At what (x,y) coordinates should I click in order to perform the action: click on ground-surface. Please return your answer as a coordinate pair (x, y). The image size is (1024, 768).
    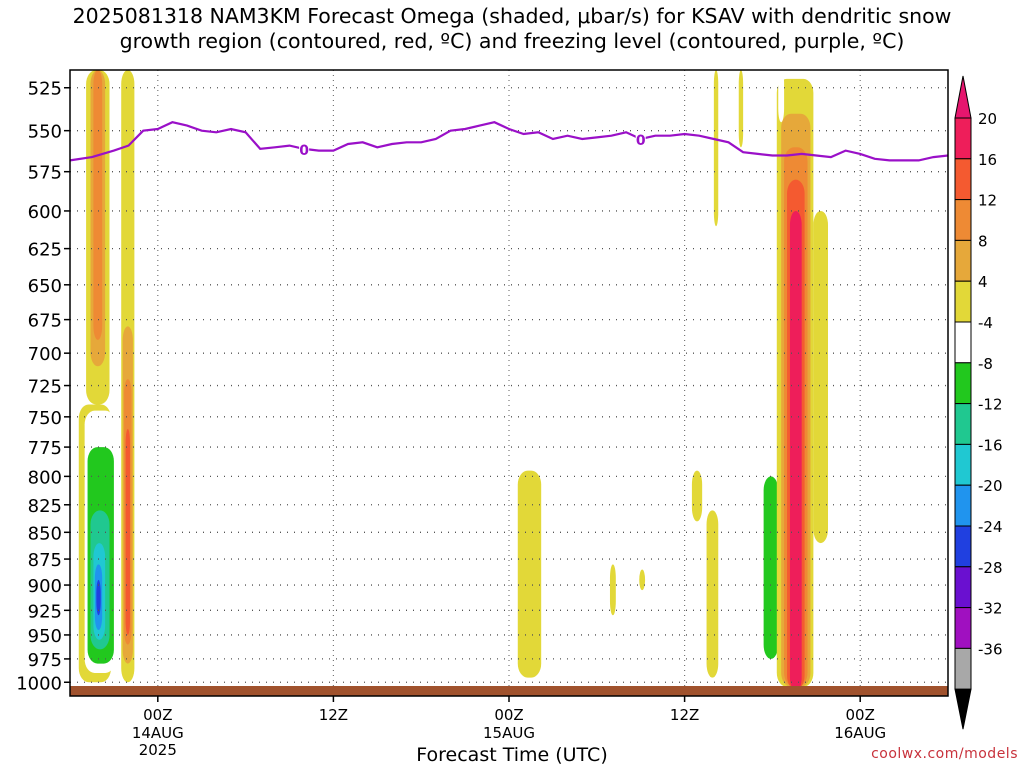
    Looking at the image, I should click on (509, 691).